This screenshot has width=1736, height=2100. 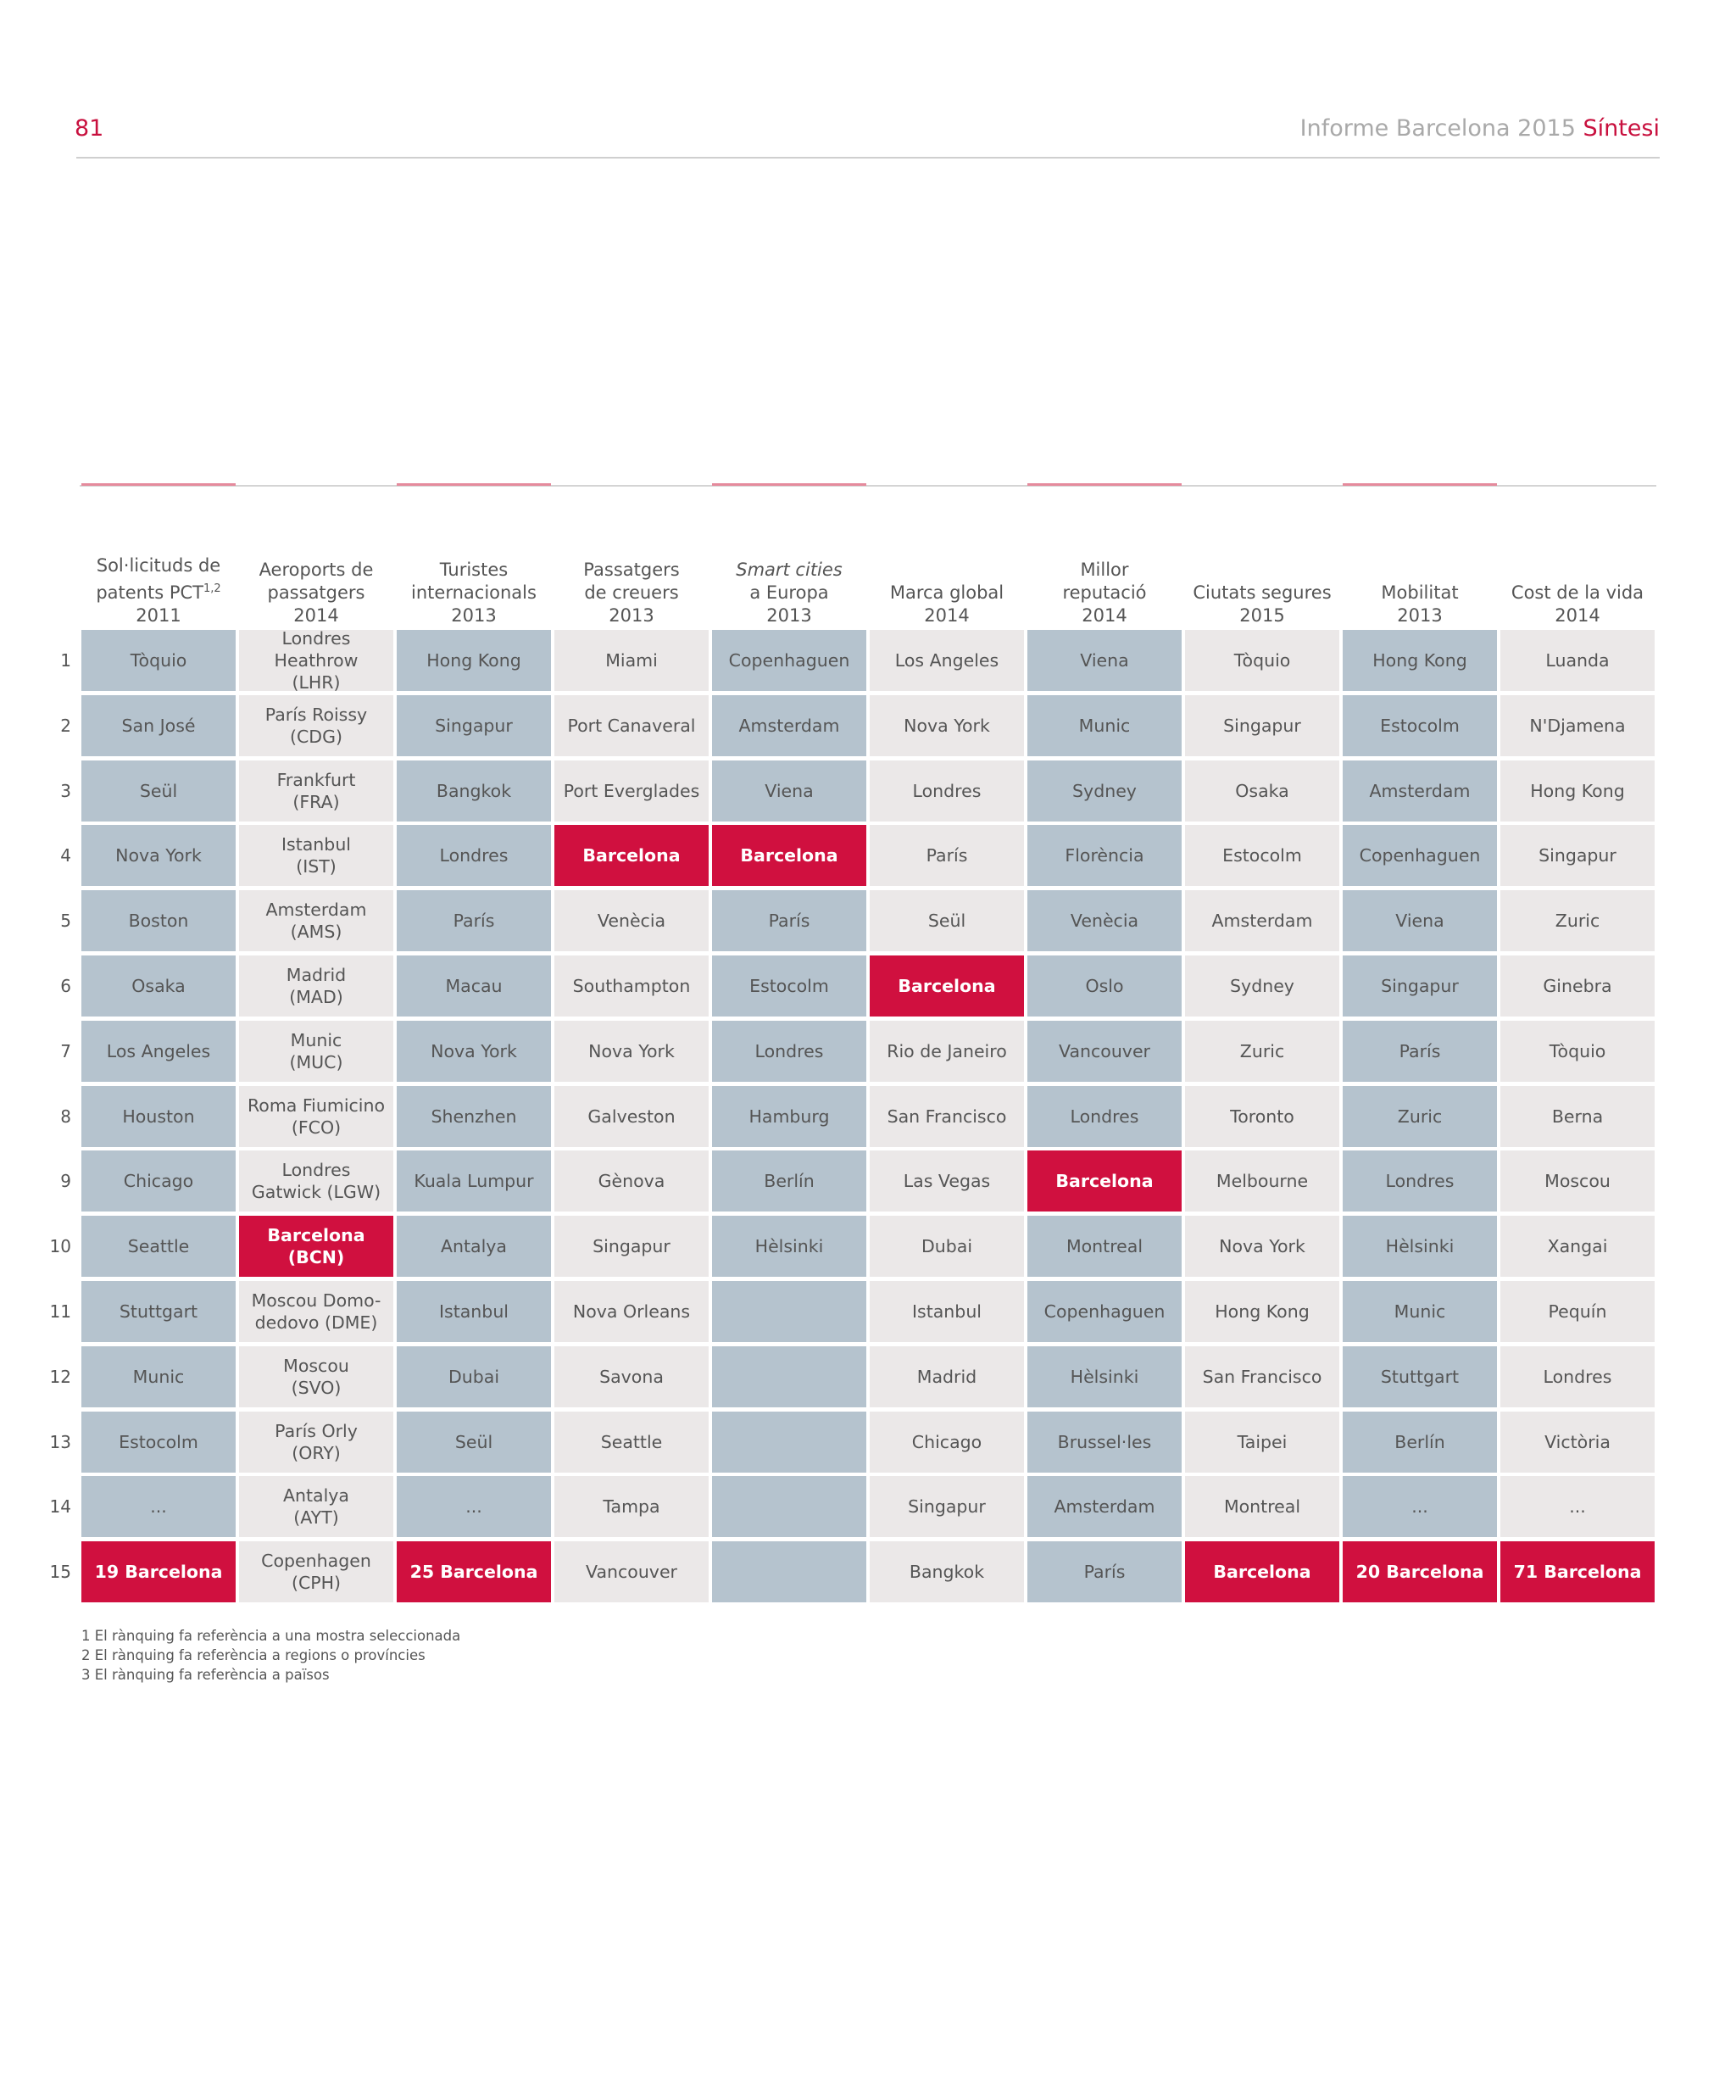 What do you see at coordinates (947, 1051) in the screenshot?
I see `table-cell: Rio de Janeiro` at bounding box center [947, 1051].